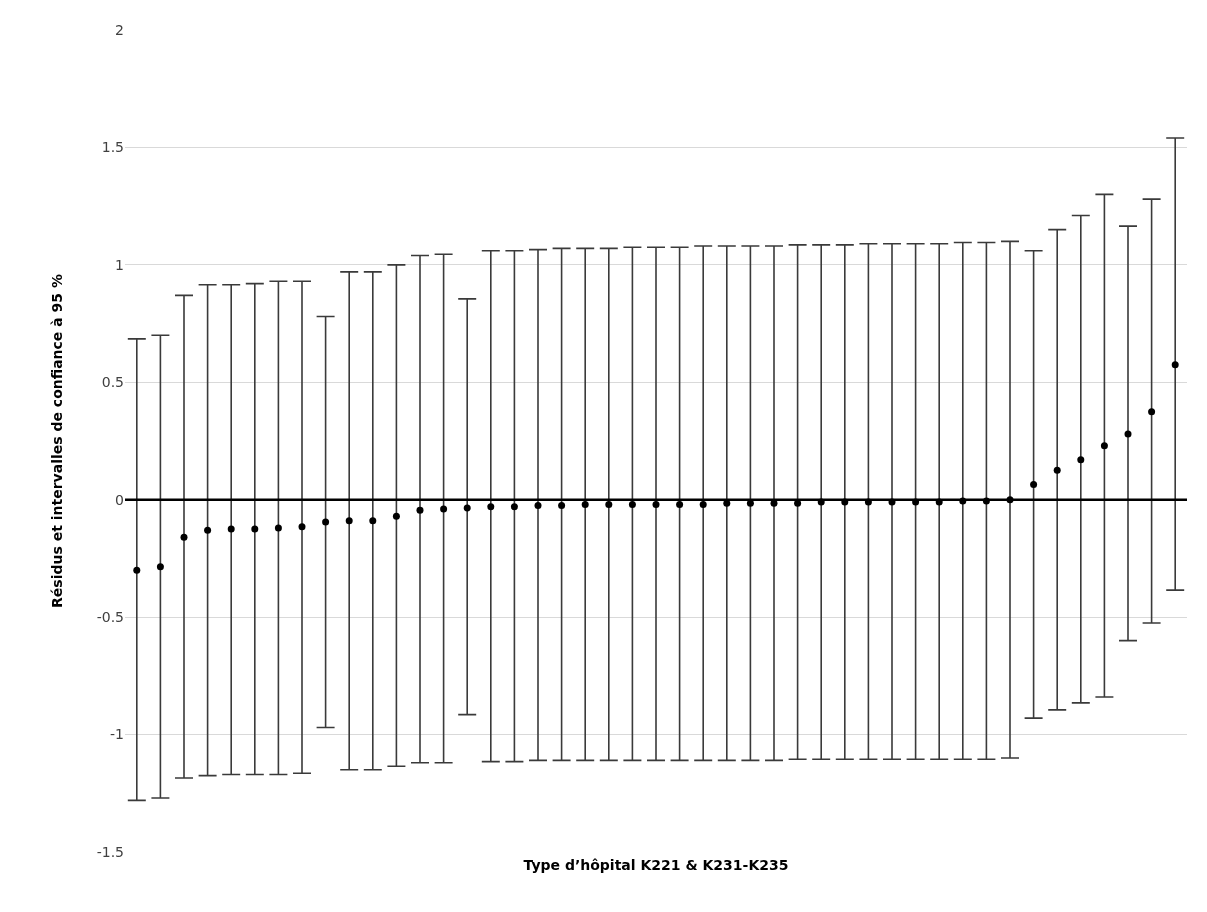  I want to click on y-tick-label: 1, so click(119, 264).